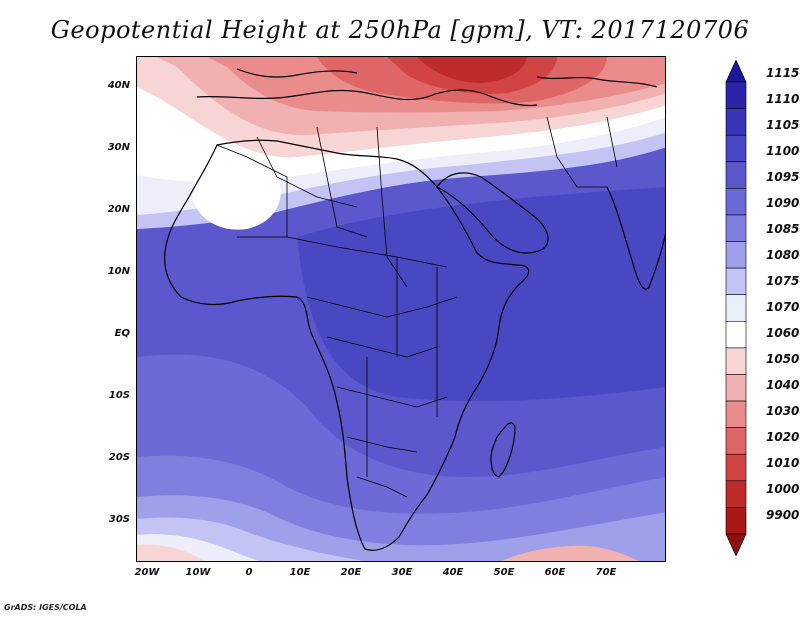  Describe the element at coordinates (783, 515) in the screenshot. I see `colorbar-label: 9900` at that location.